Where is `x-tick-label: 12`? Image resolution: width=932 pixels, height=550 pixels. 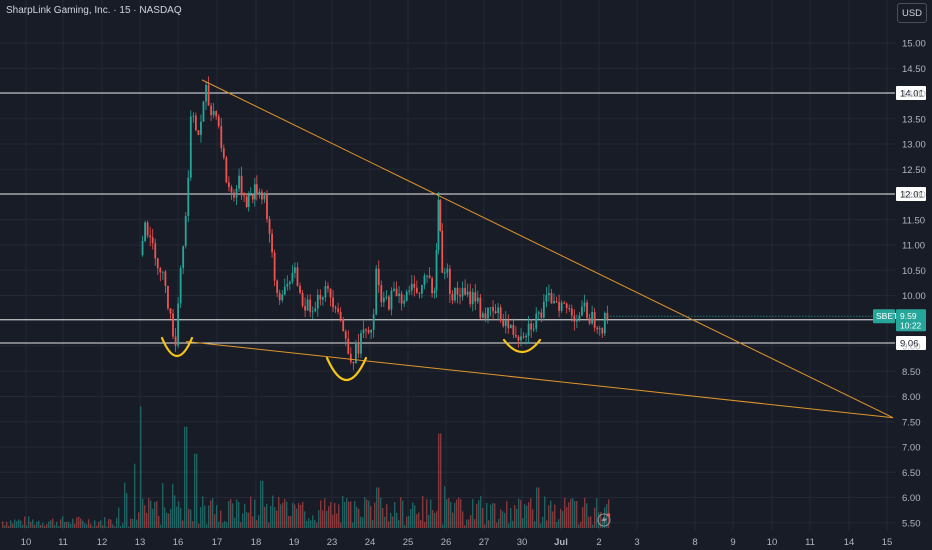 x-tick-label: 12 is located at coordinates (102, 542).